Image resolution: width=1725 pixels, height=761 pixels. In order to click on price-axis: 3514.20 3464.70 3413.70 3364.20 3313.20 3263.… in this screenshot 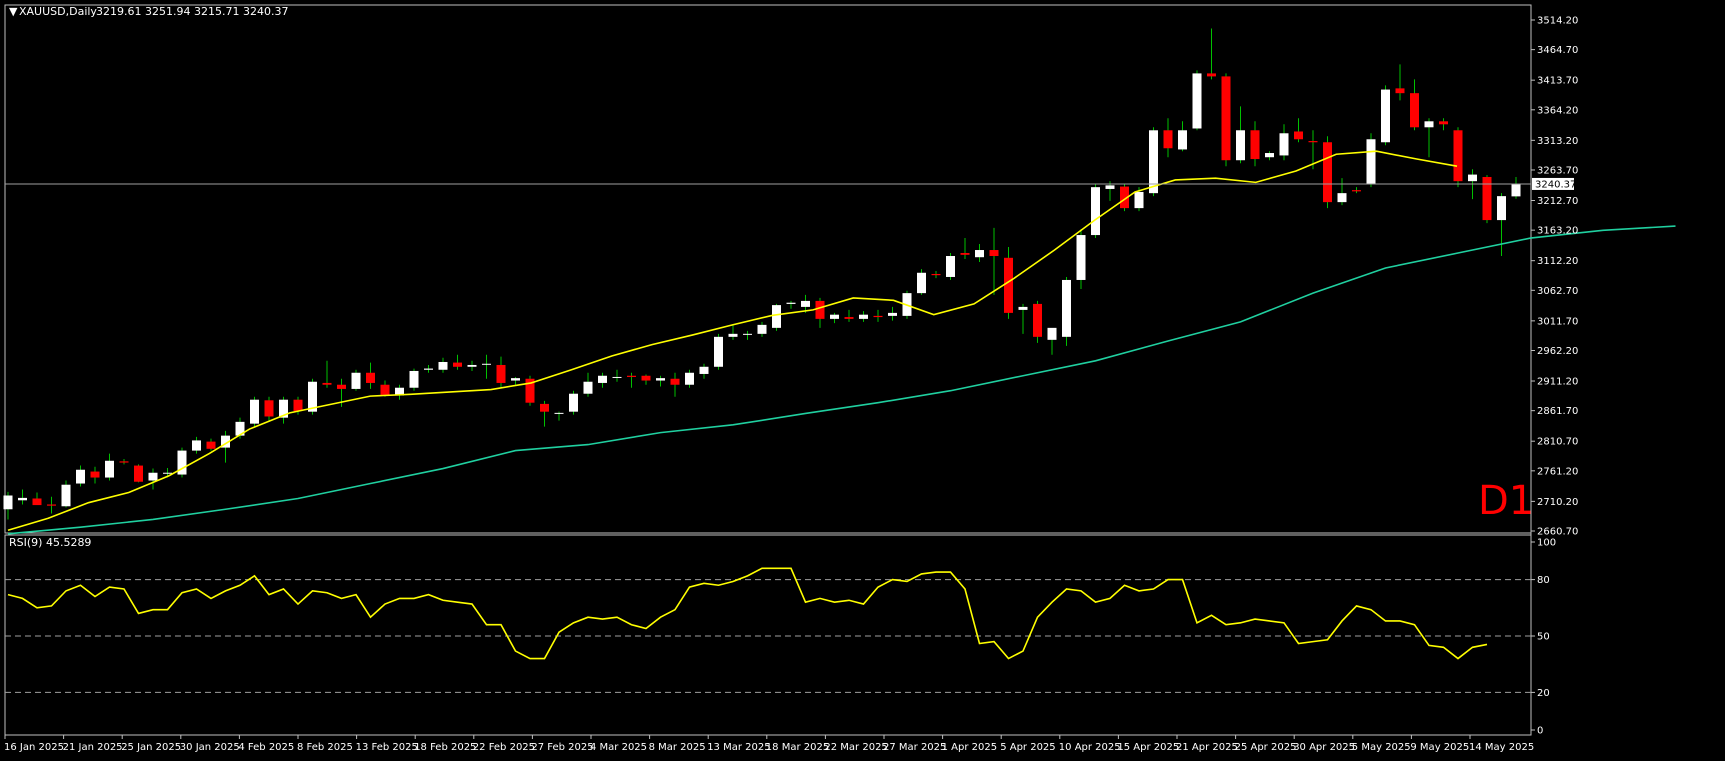, I will do `click(1554, 277)`.